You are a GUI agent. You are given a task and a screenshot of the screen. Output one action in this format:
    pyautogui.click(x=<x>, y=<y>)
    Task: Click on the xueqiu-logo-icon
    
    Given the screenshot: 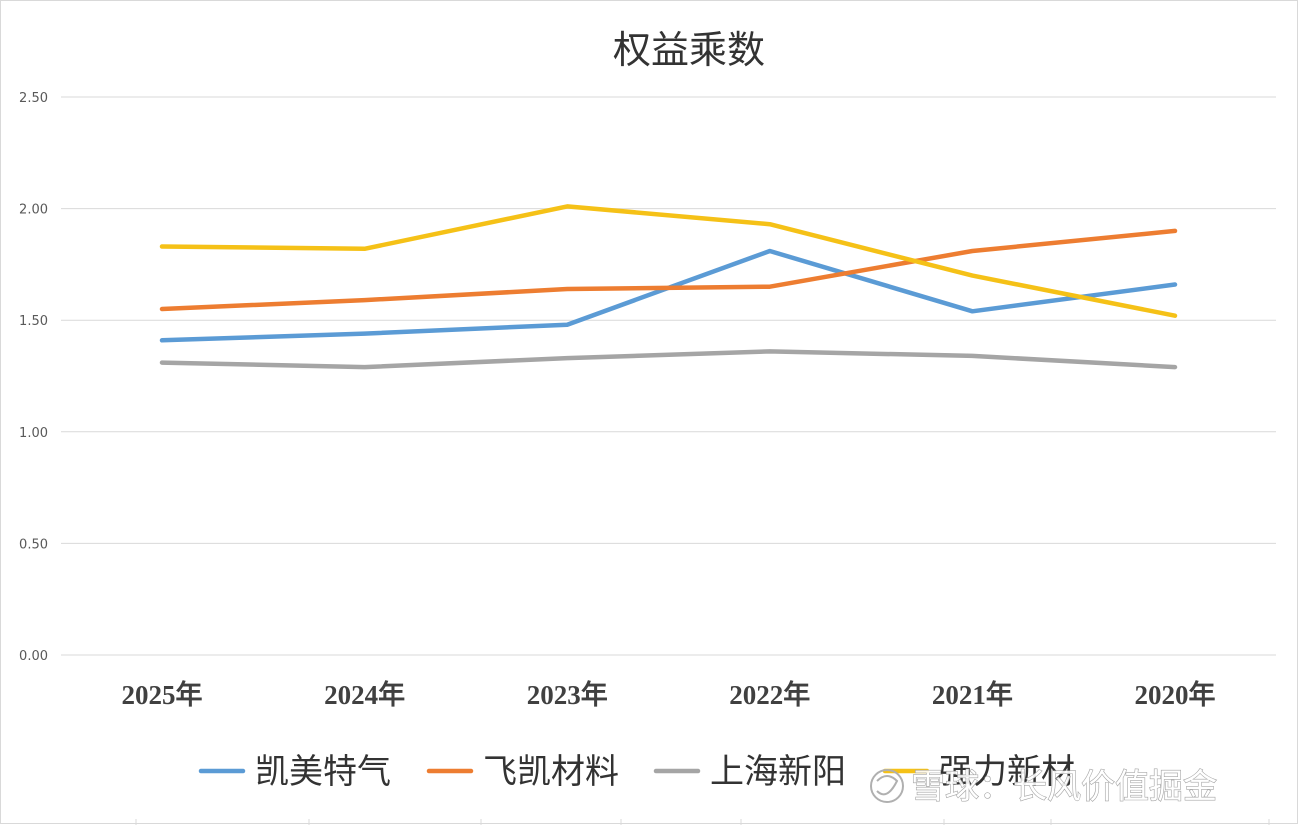 What is the action you would take?
    pyautogui.click(x=887, y=786)
    